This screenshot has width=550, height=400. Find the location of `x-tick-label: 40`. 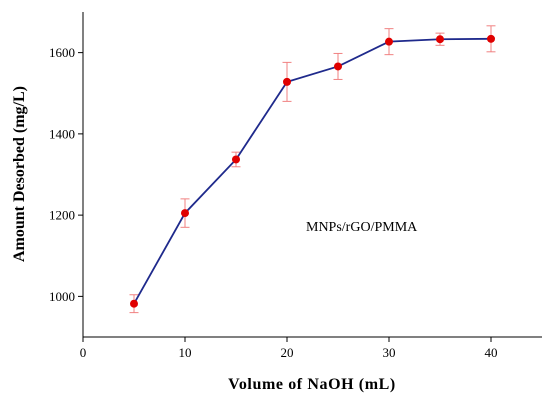

x-tick-label: 40 is located at coordinates (491, 352).